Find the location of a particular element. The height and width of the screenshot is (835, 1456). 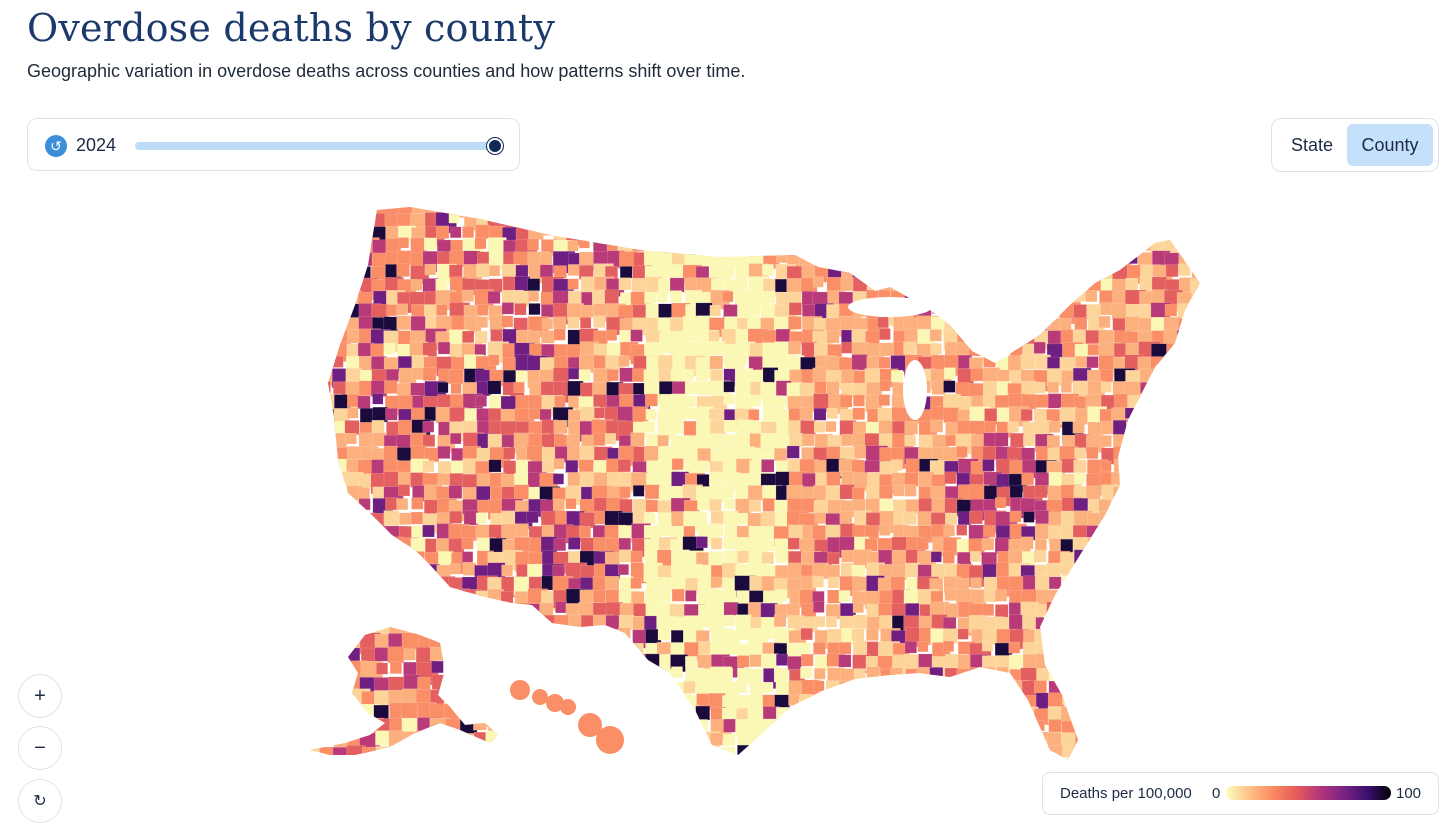

toggle-state: State is located at coordinates (1312, 145).